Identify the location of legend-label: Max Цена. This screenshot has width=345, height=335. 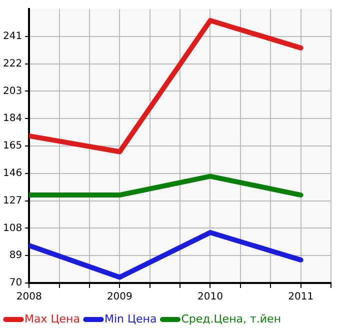
(52, 319).